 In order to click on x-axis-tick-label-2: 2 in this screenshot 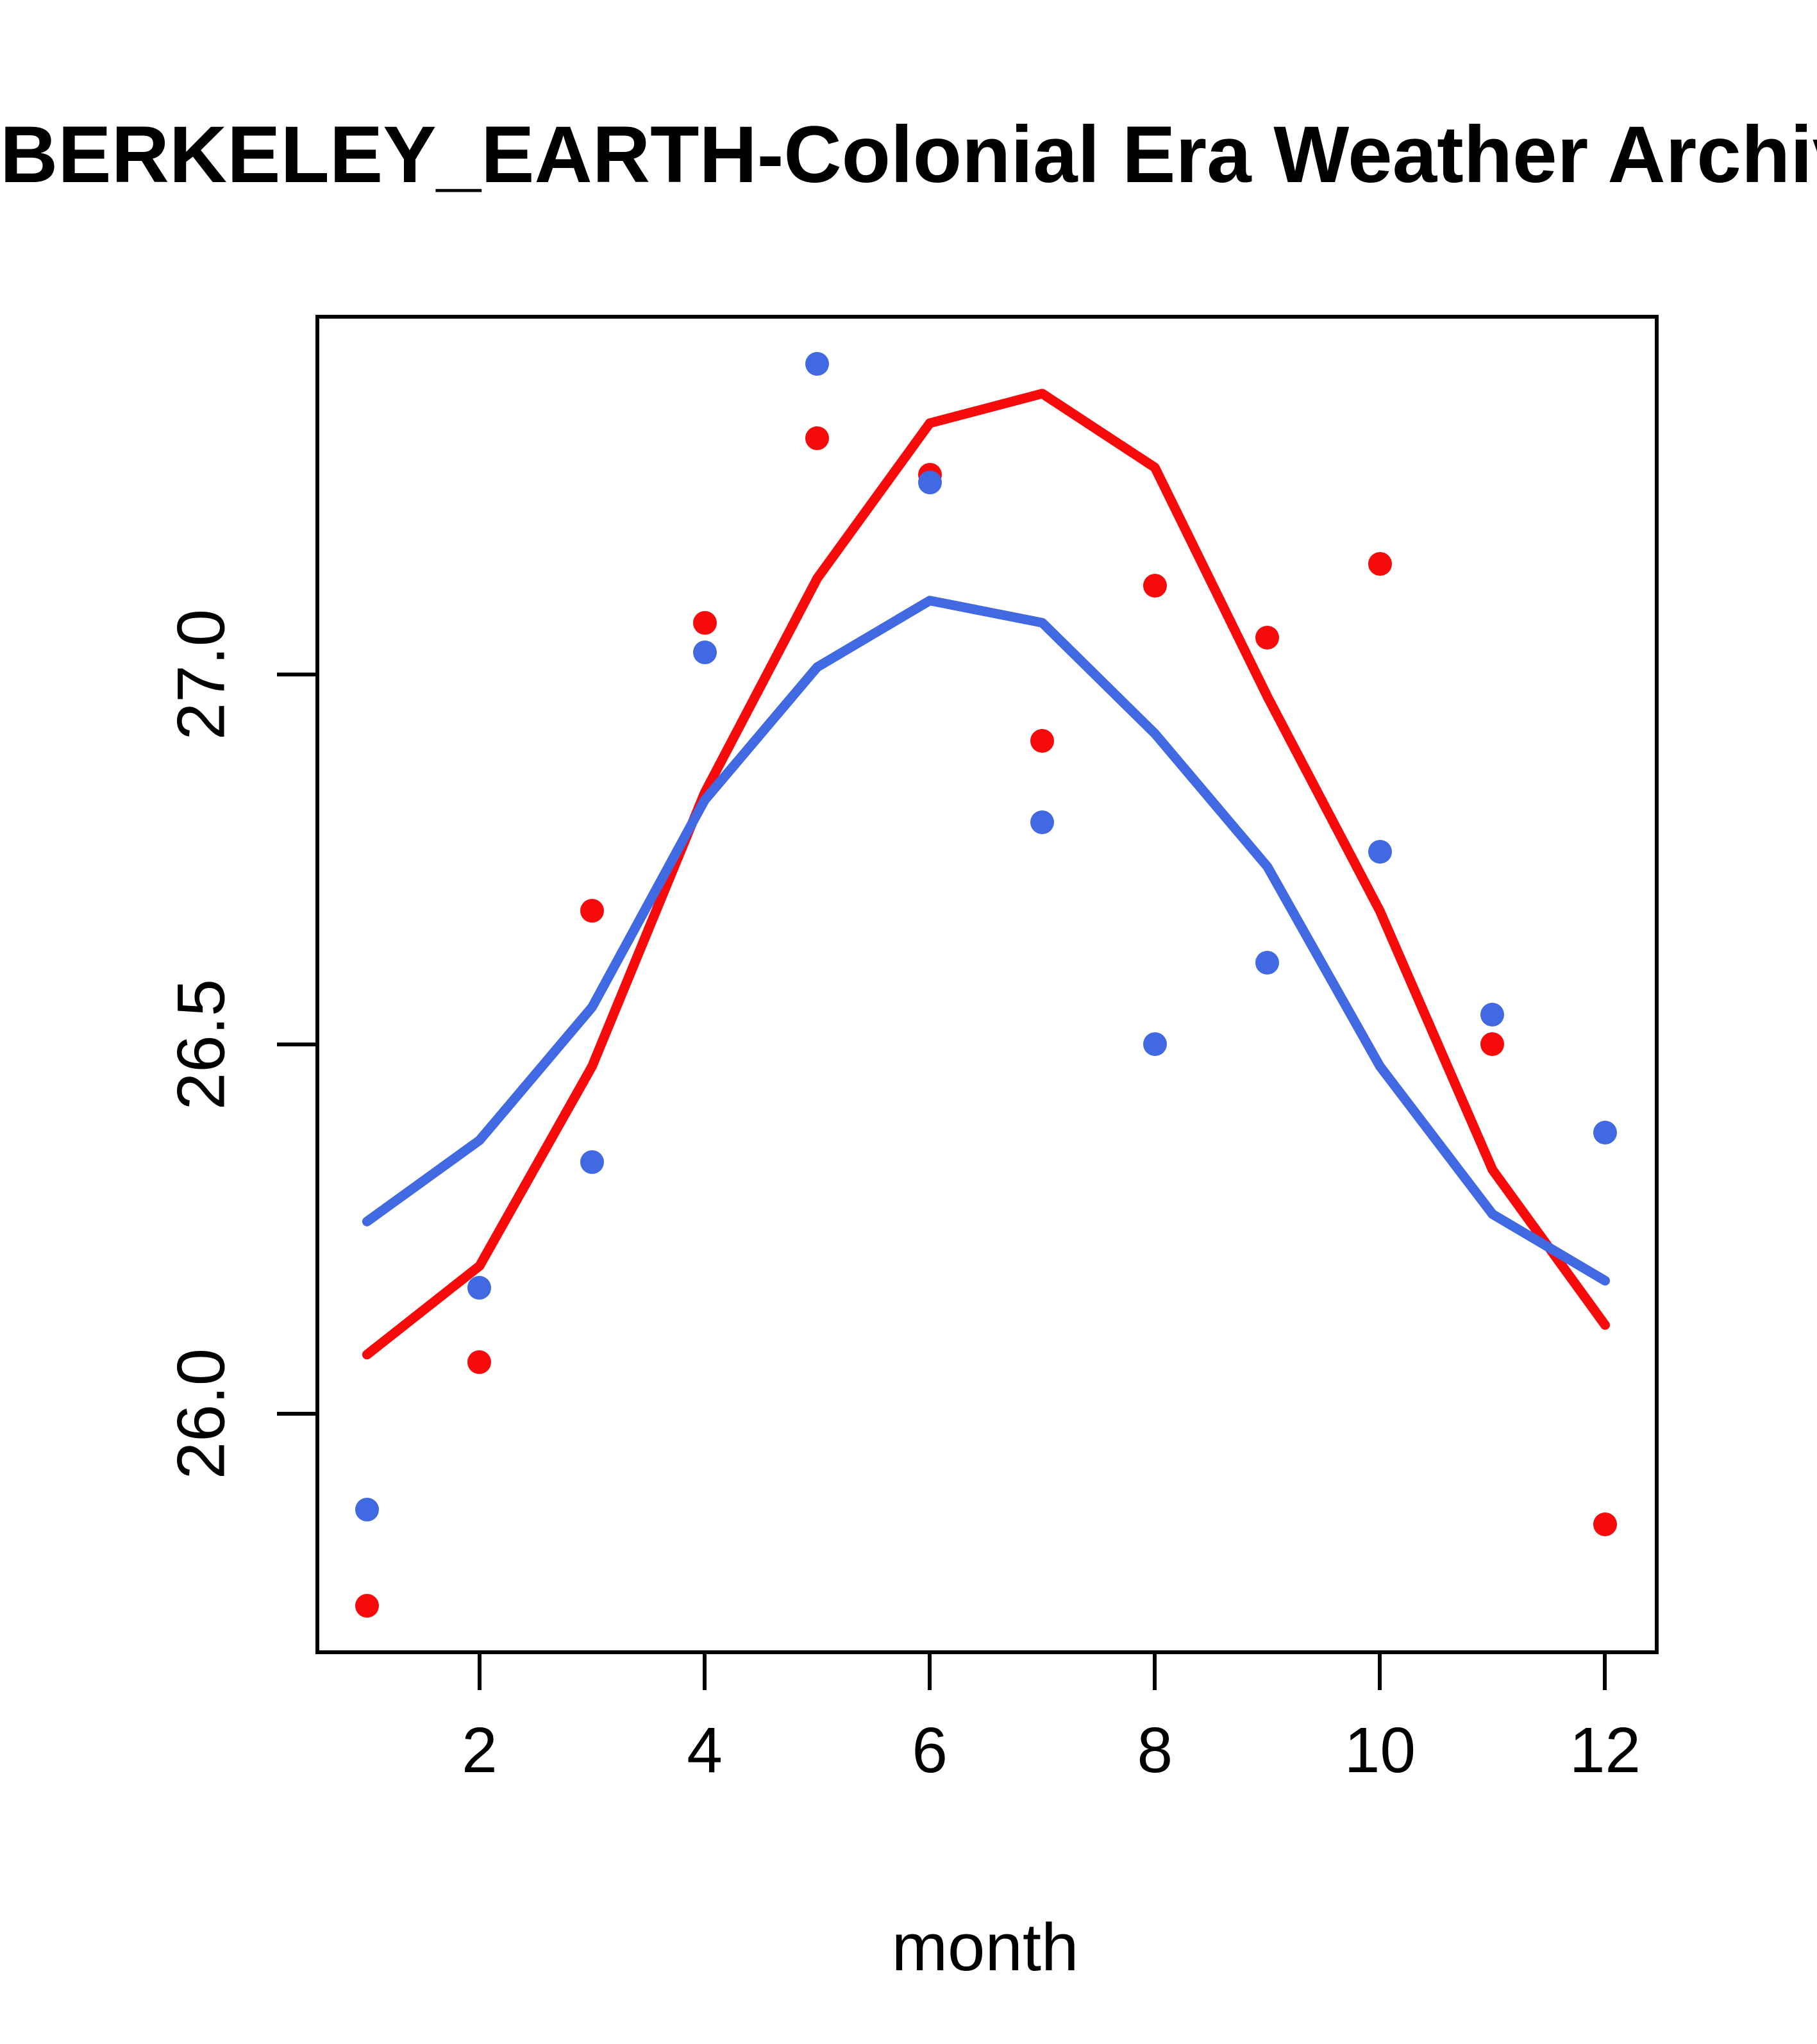, I will do `click(480, 1750)`.